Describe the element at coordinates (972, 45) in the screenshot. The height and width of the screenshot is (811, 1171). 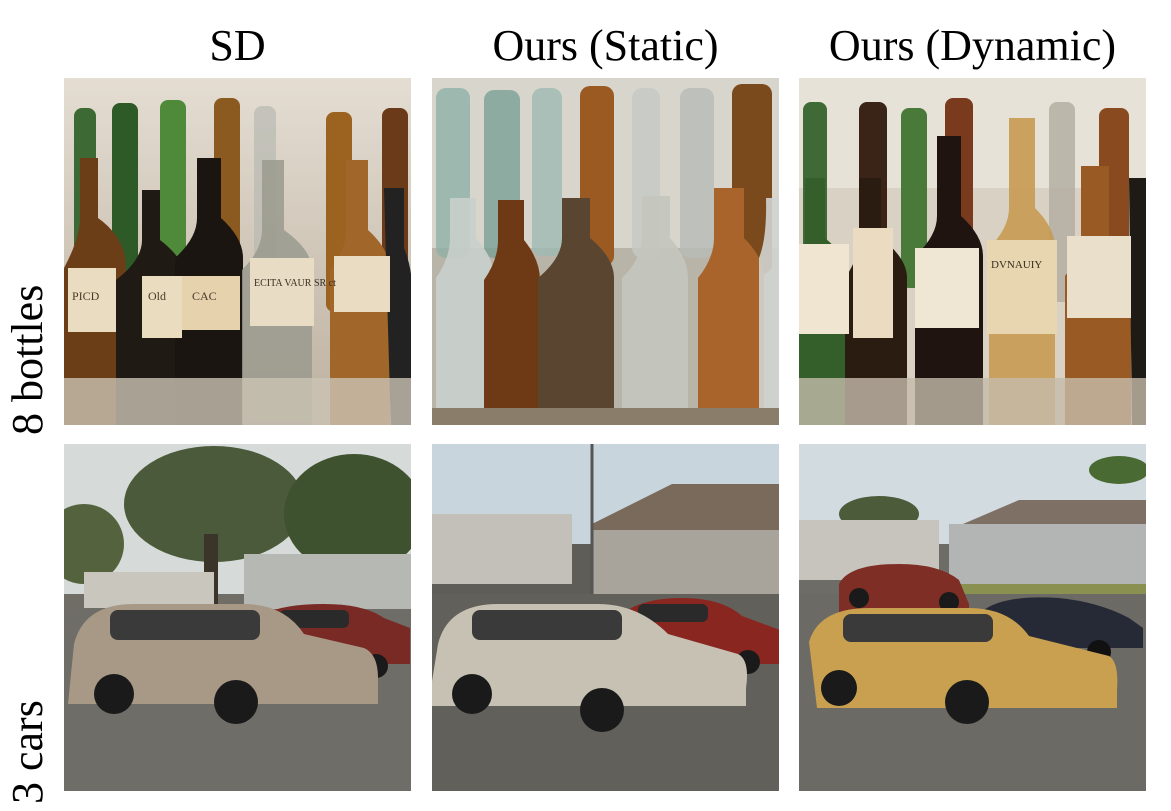
I see `column-title-ours-dynamic: Ours (Dynamic)` at that location.